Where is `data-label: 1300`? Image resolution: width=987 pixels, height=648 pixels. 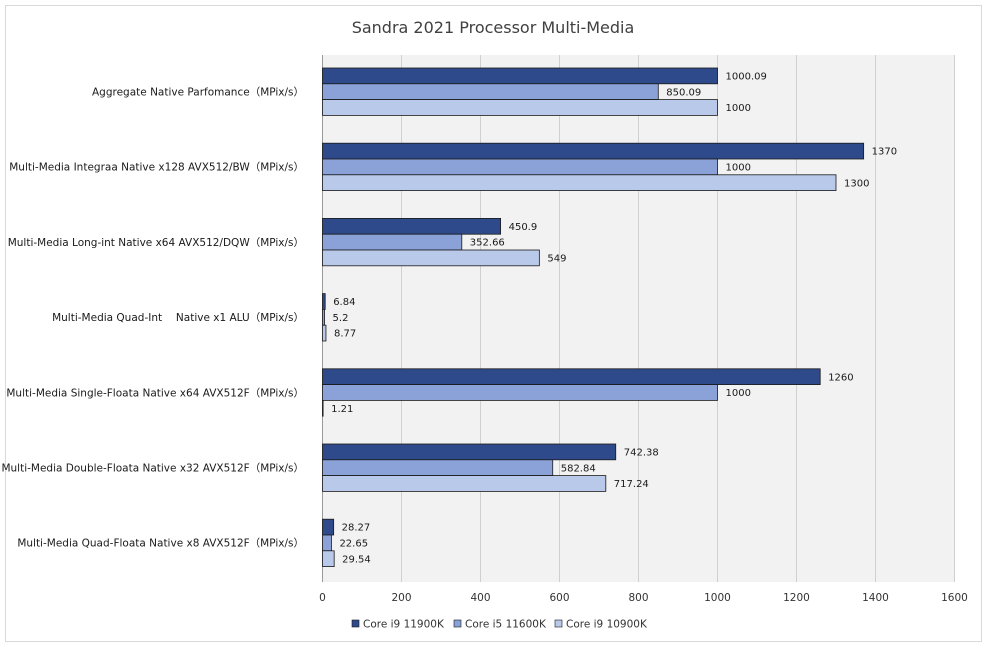
data-label: 1300 is located at coordinates (856, 183).